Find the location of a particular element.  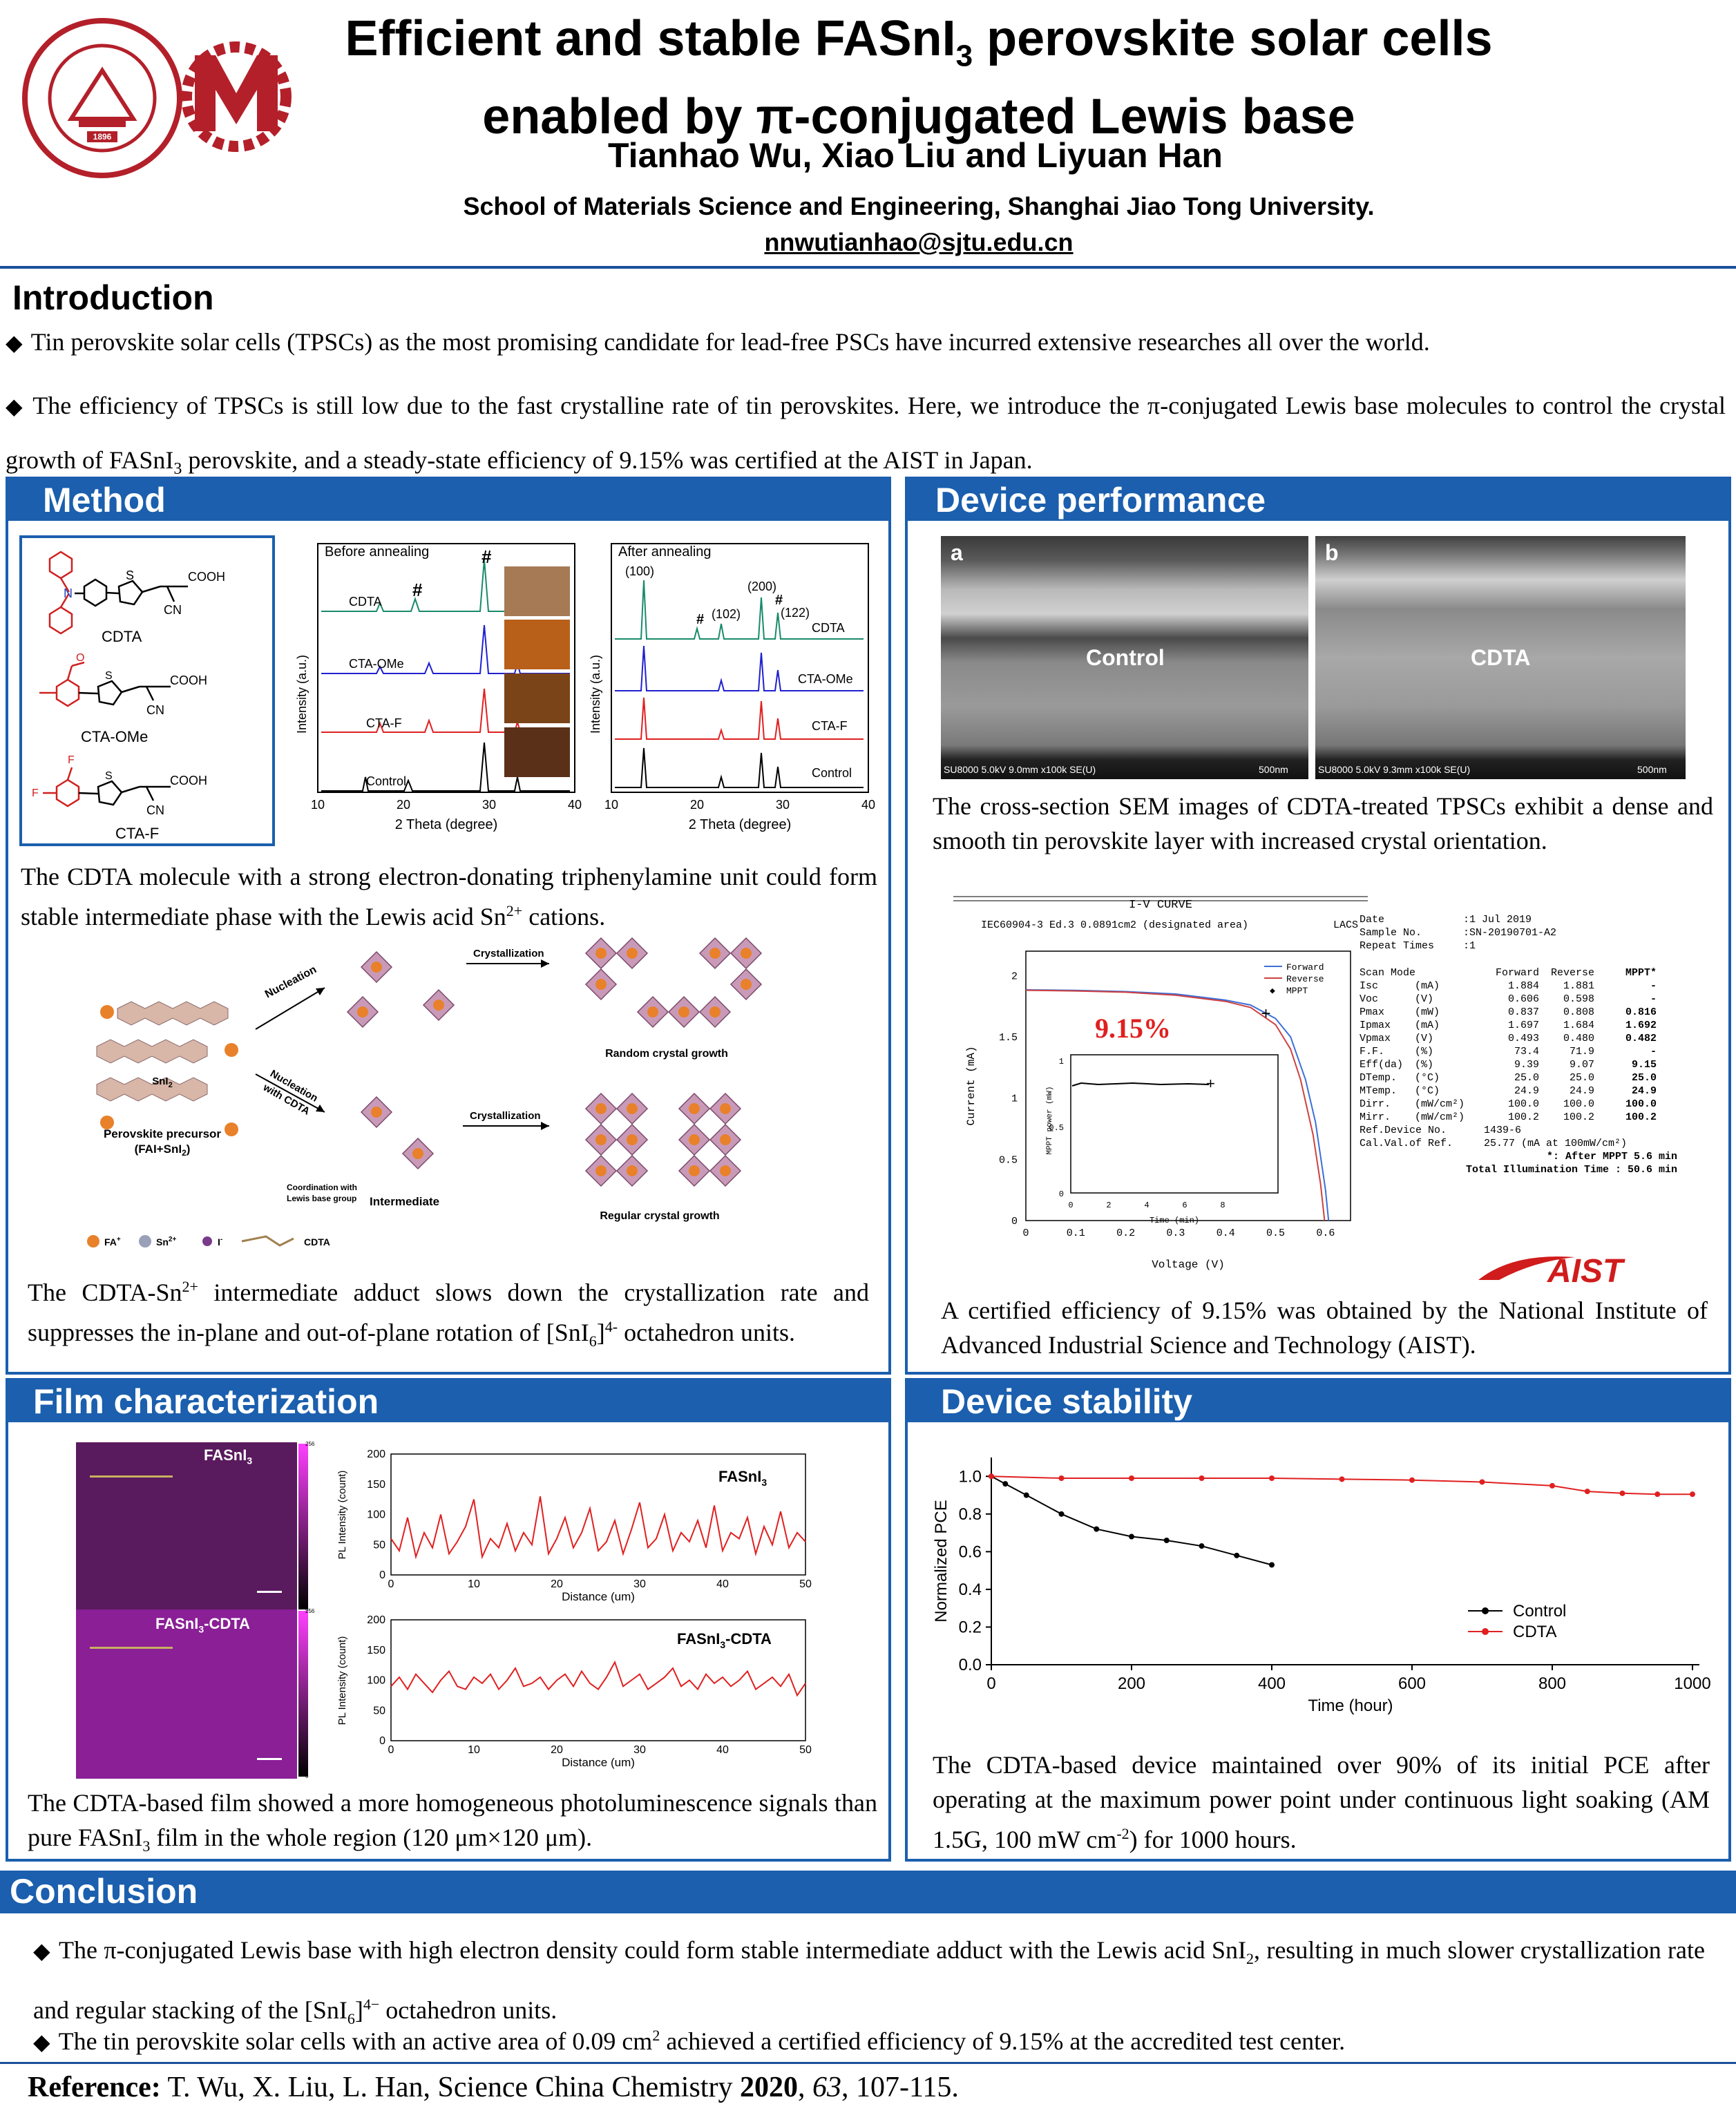

svg-text: Current (mA) is located at coordinates (971, 1085).